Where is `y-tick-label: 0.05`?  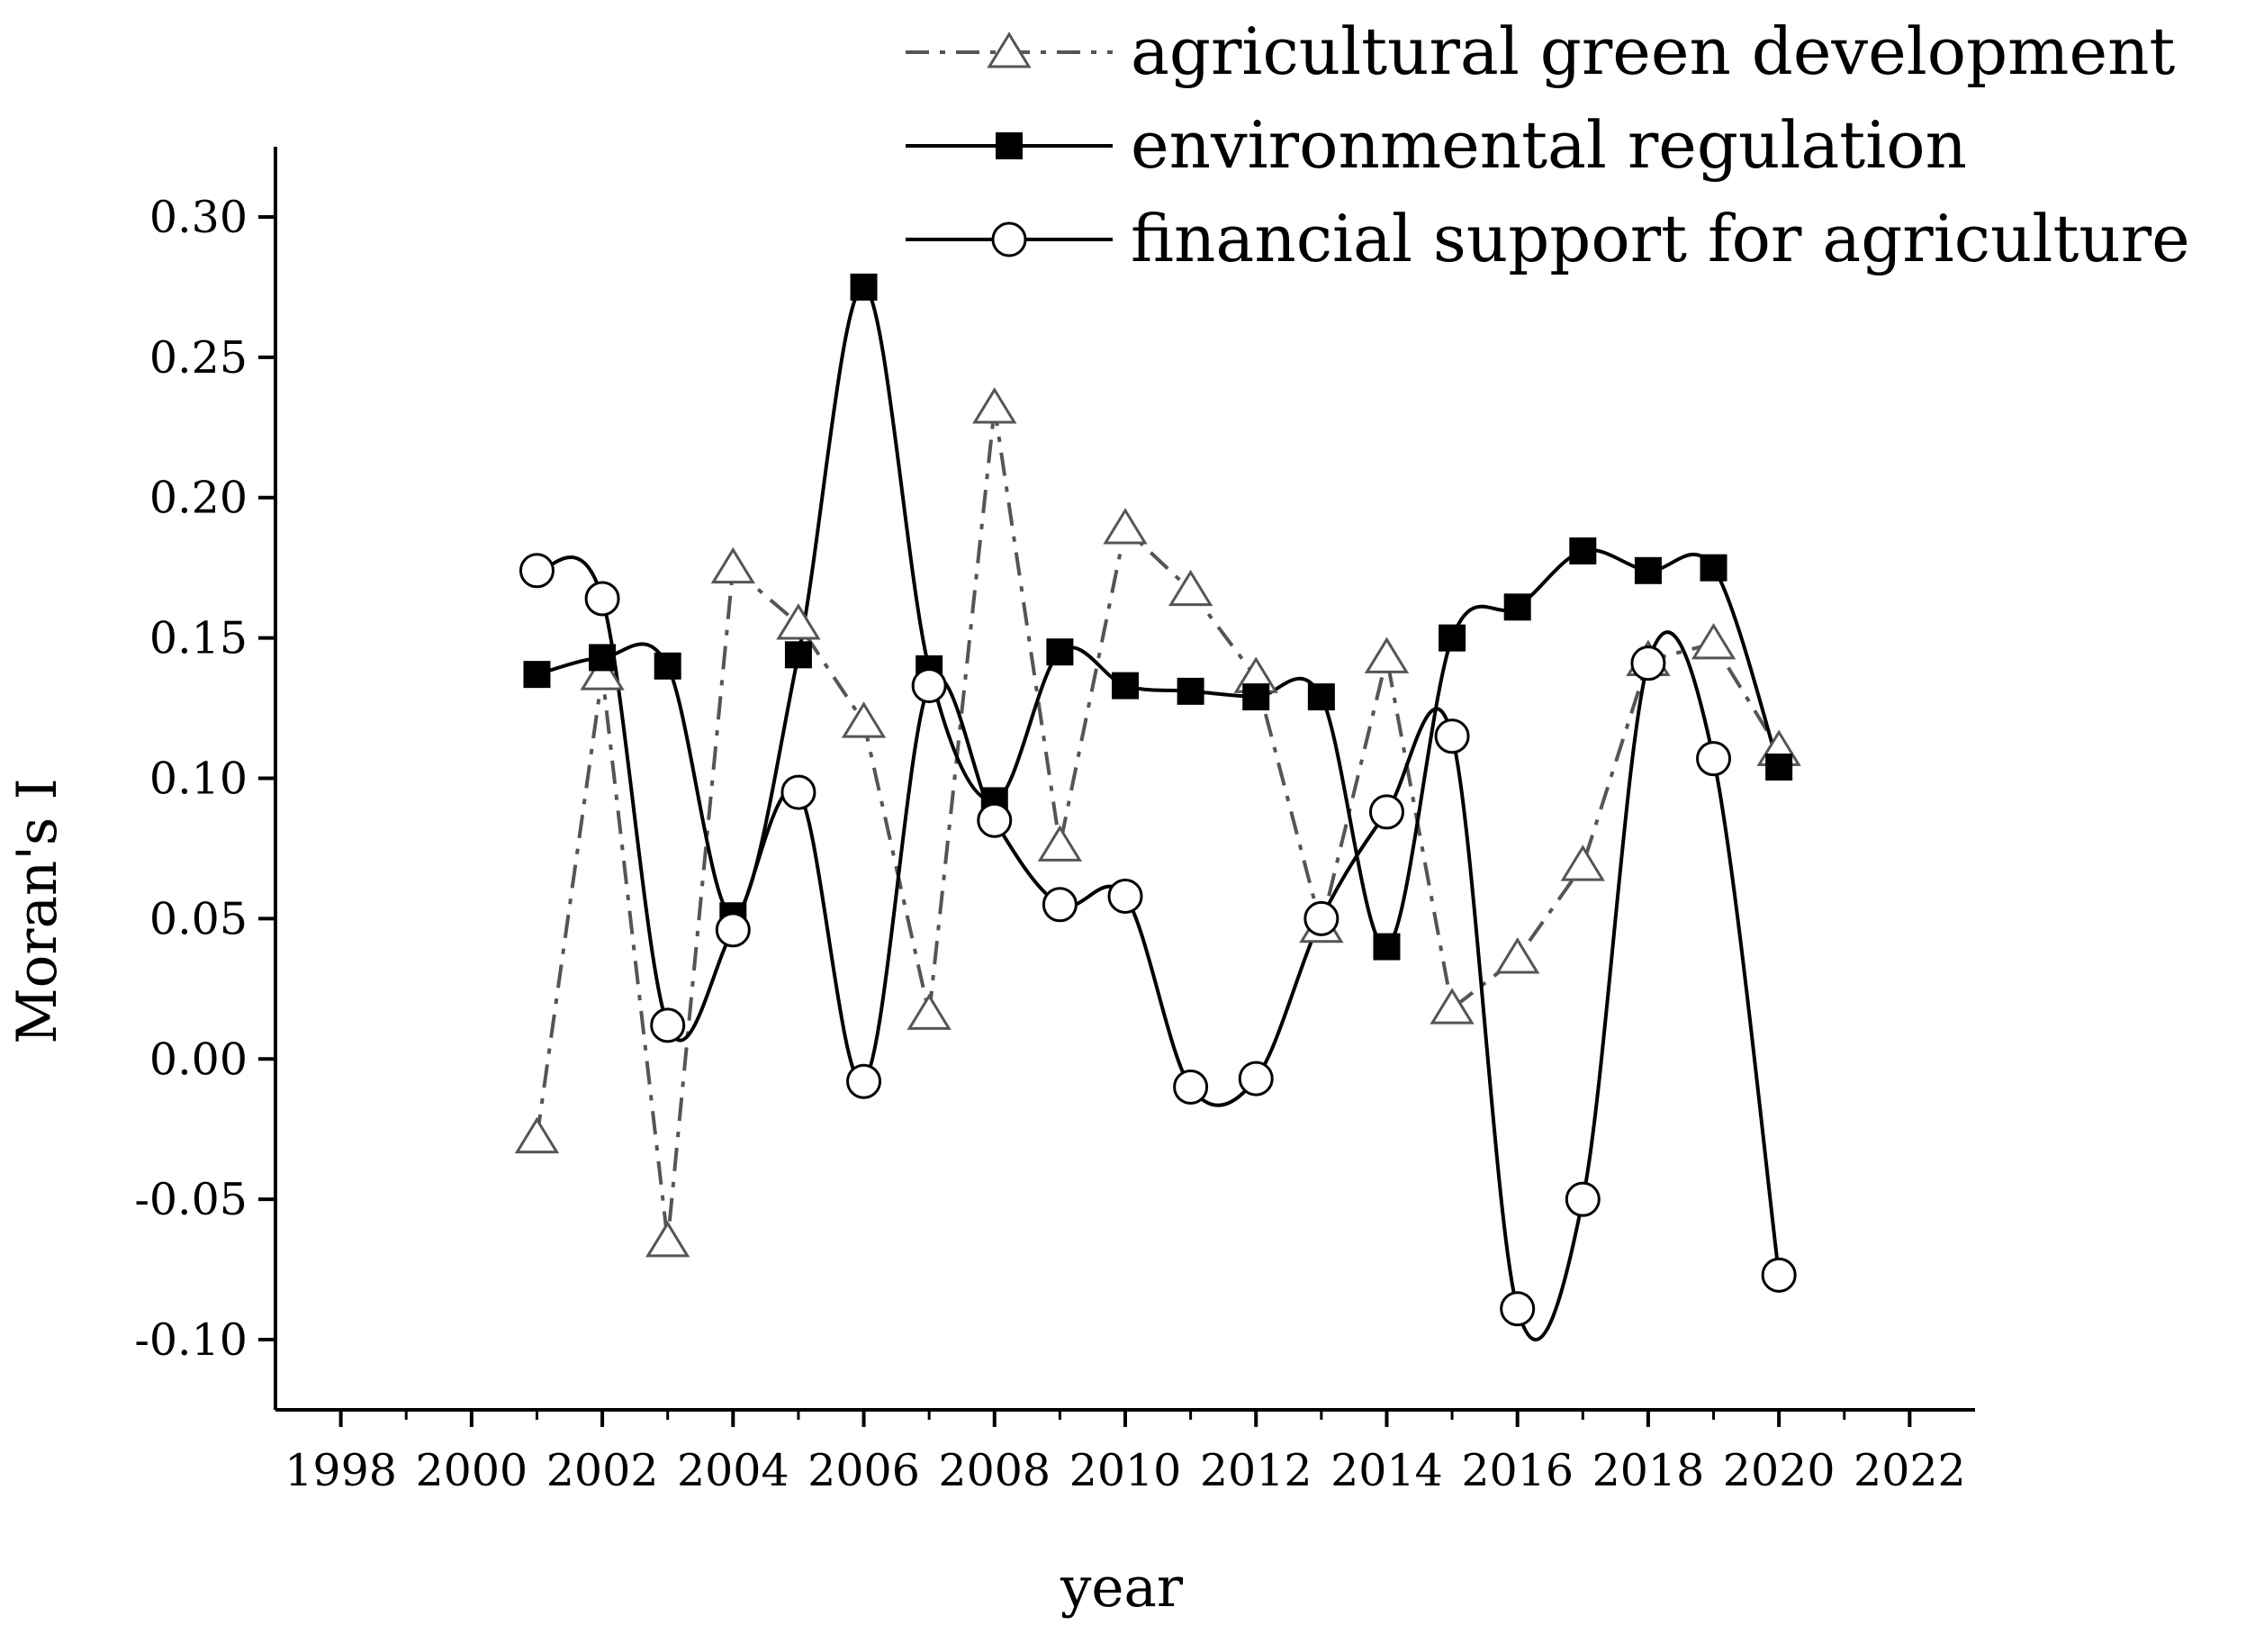
y-tick-label: 0.05 is located at coordinates (198, 918).